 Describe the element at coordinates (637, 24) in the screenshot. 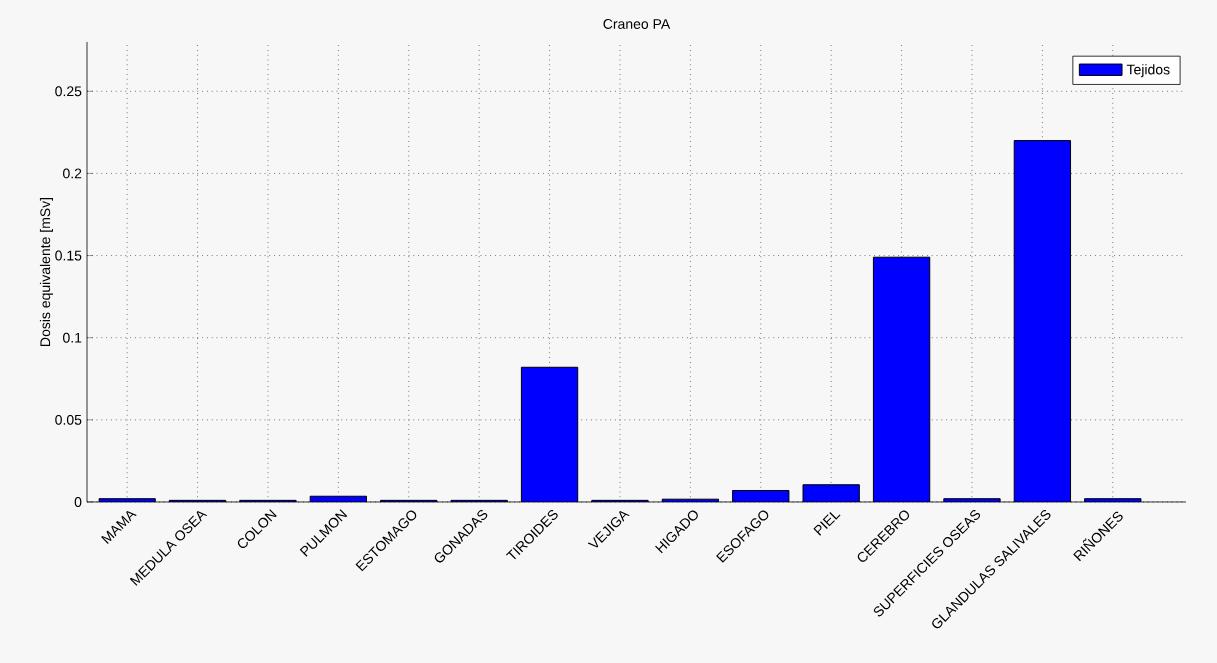

I see `chart-title: Craneo PA` at that location.